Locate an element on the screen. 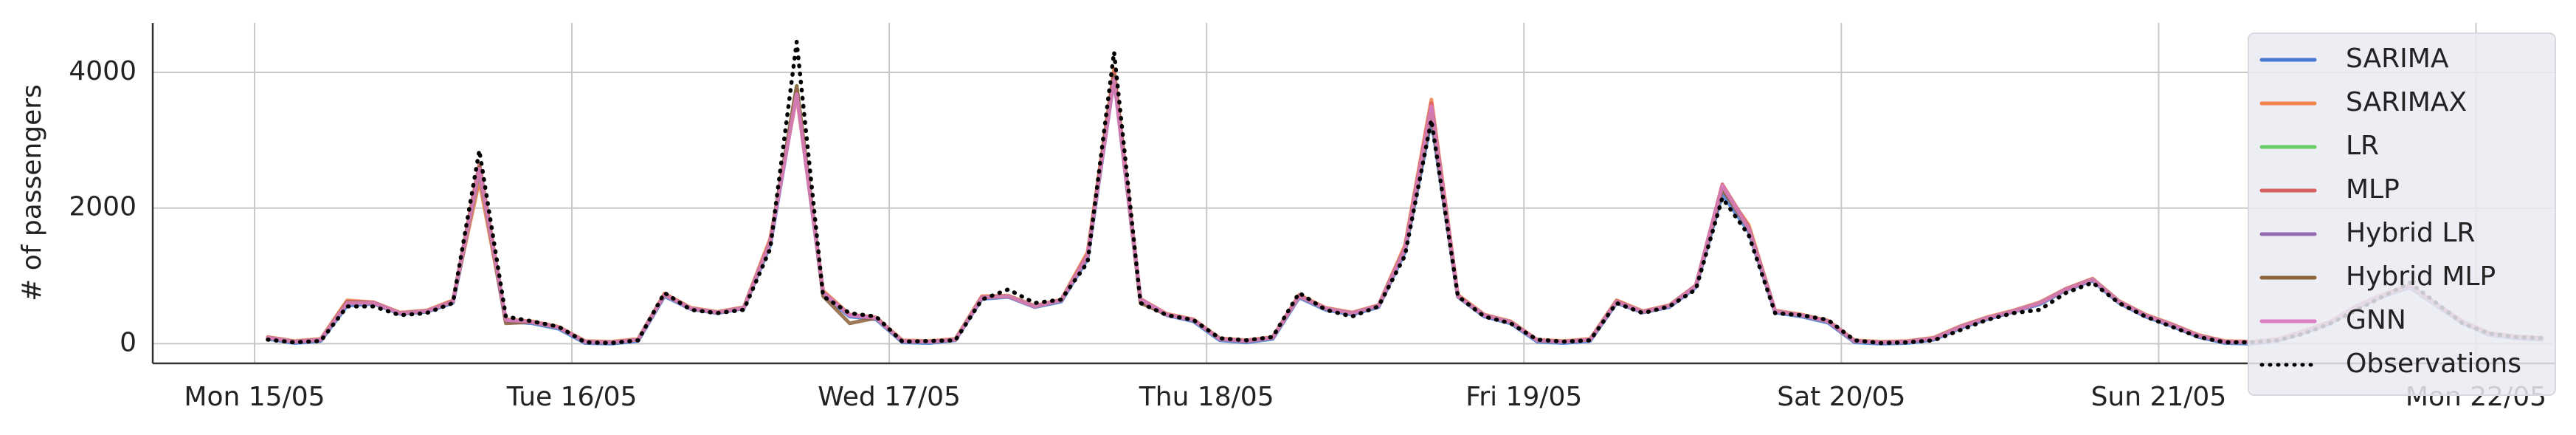  x-tick-label: Sun 21/05 is located at coordinates (2159, 397).